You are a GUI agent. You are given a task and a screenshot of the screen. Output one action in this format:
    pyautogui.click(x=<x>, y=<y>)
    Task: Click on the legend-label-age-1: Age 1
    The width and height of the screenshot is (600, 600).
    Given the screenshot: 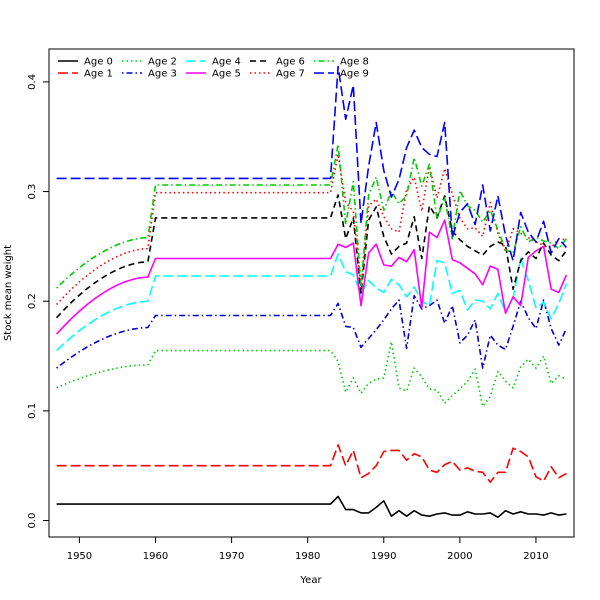 What is the action you would take?
    pyautogui.click(x=98, y=74)
    